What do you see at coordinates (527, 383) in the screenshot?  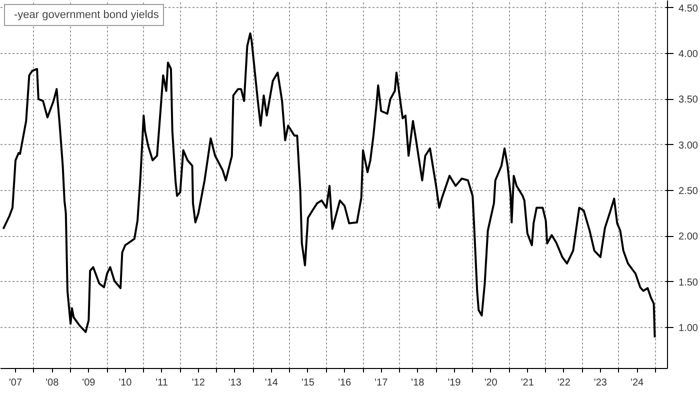 I see `x-tick-label: '21` at bounding box center [527, 383].